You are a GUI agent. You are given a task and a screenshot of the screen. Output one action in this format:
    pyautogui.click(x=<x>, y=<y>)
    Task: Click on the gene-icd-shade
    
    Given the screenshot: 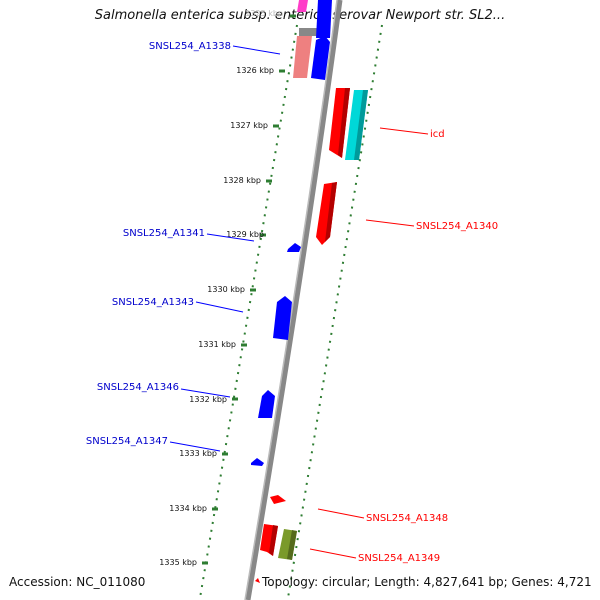 What is the action you would take?
    pyautogui.click(x=344, y=123)
    